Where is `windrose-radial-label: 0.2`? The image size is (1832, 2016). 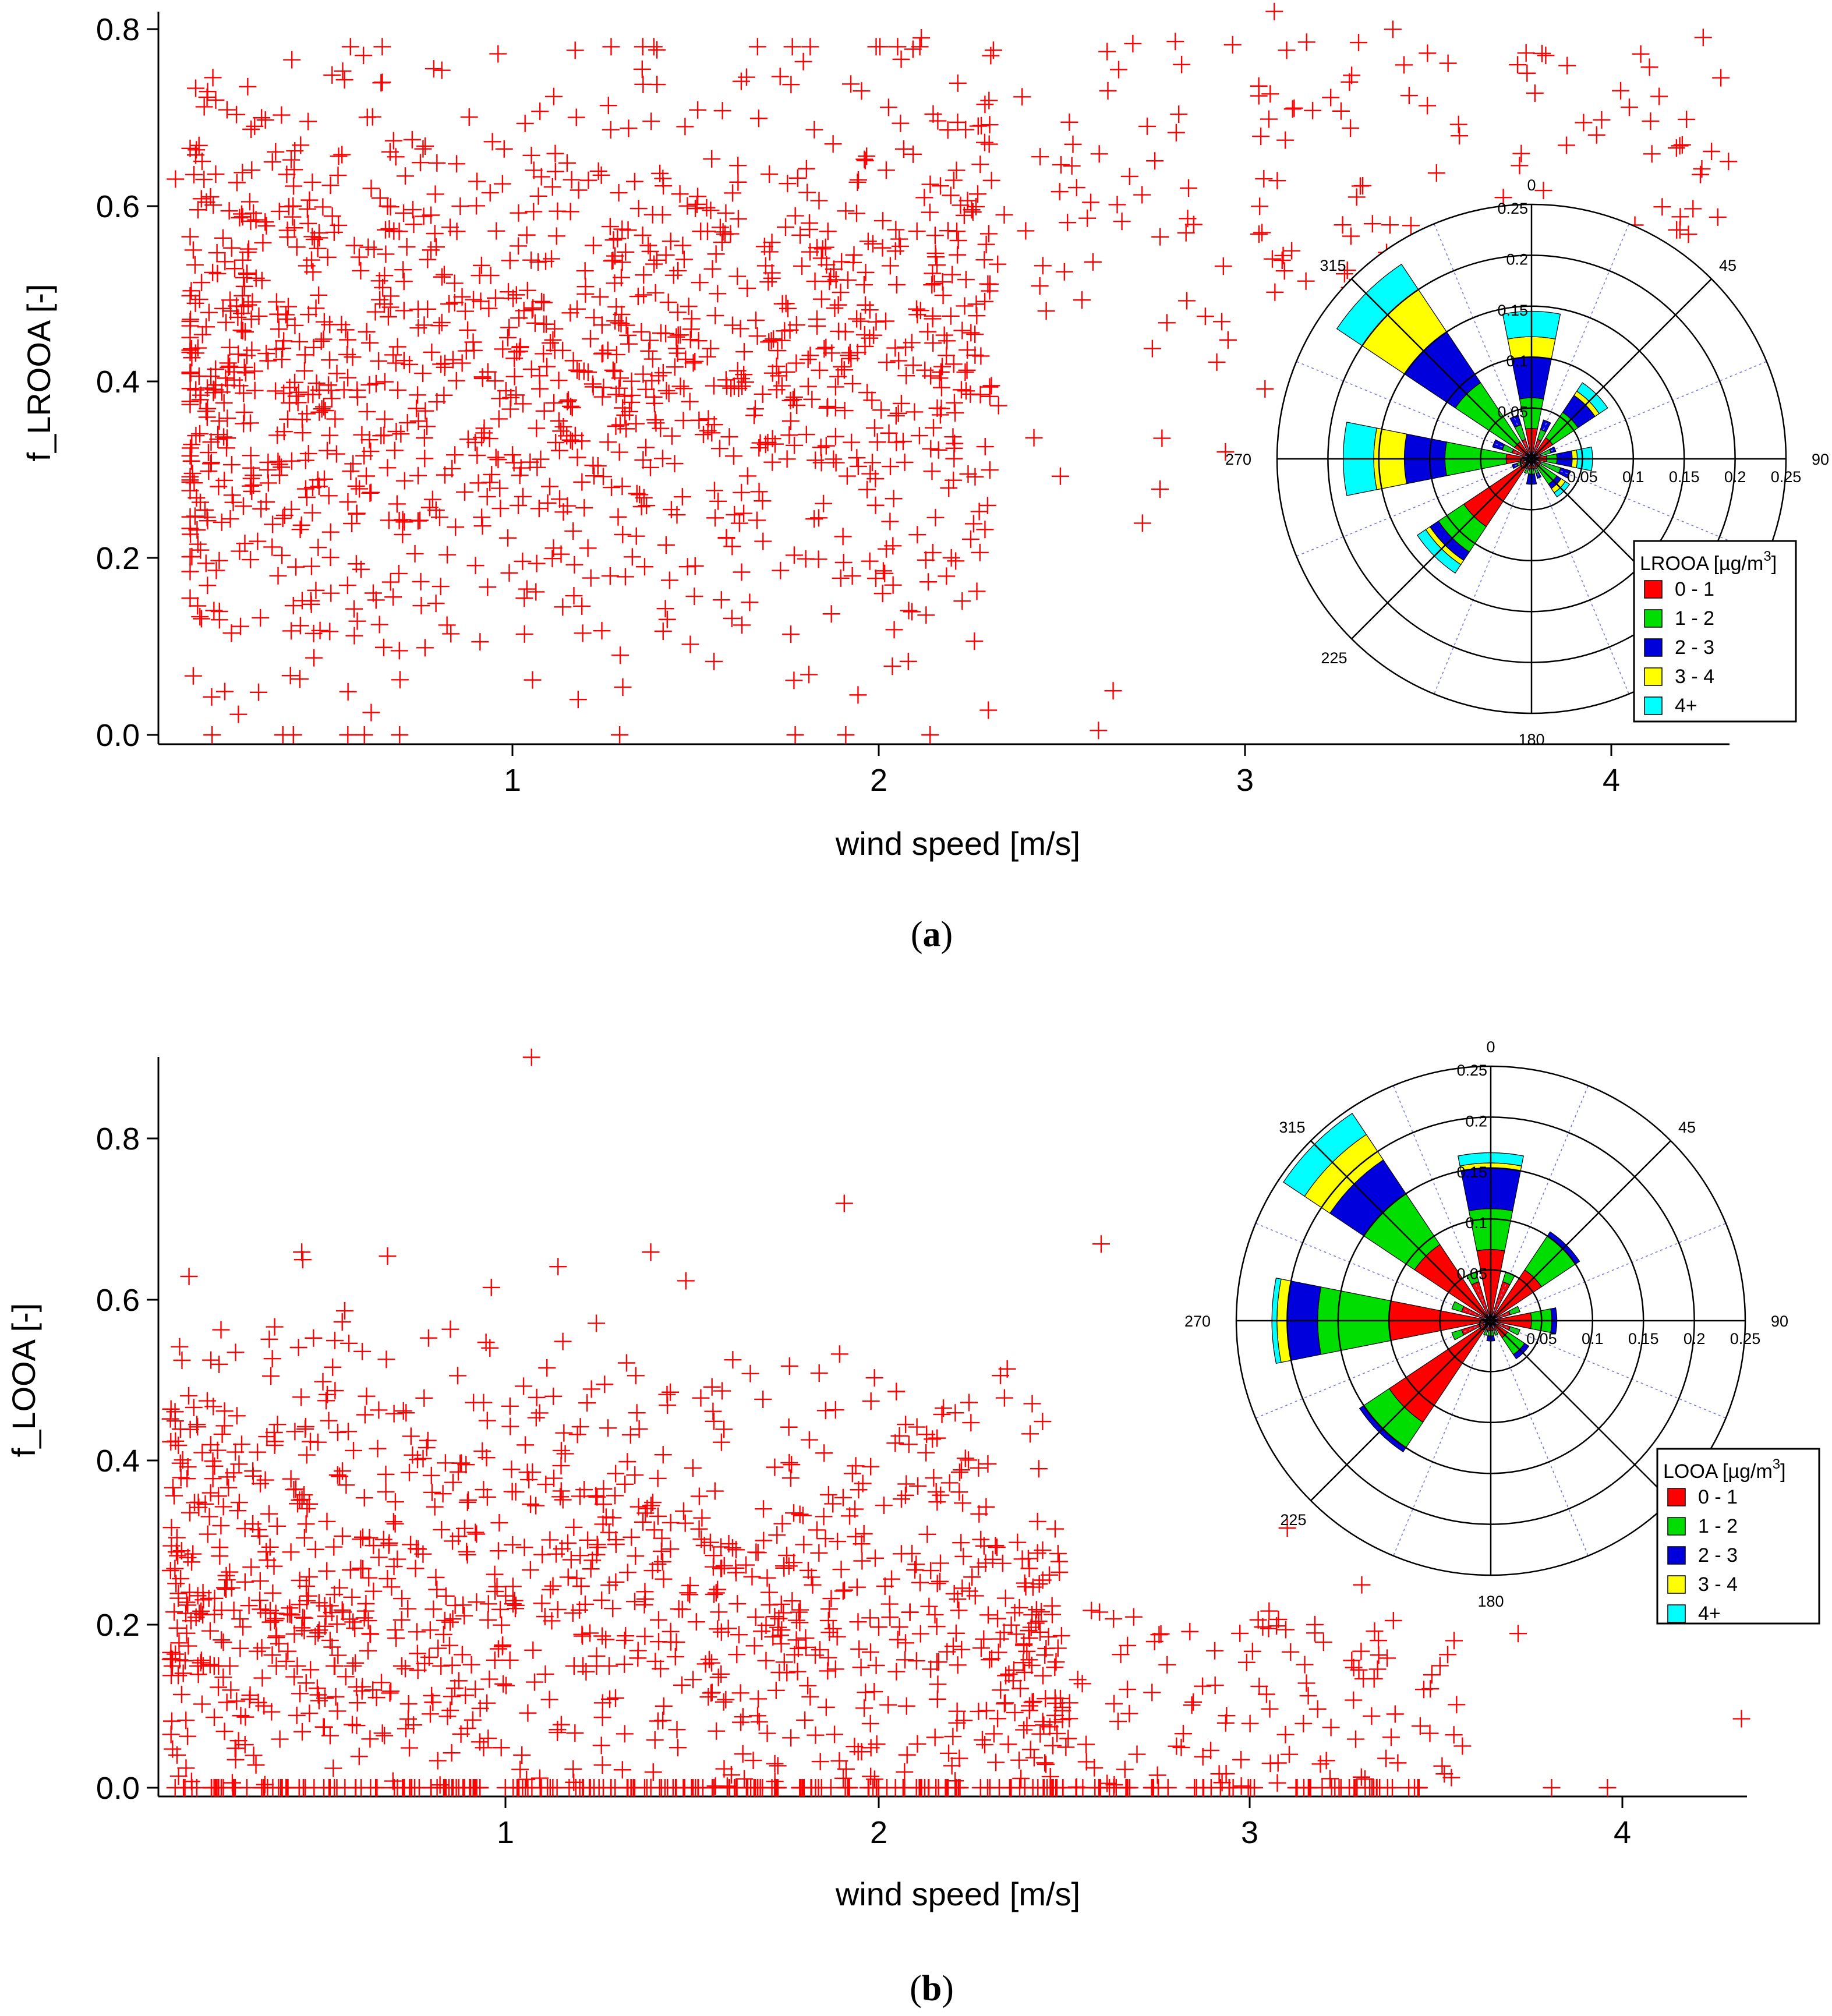
windrose-radial-label: 0.2 is located at coordinates (1517, 259).